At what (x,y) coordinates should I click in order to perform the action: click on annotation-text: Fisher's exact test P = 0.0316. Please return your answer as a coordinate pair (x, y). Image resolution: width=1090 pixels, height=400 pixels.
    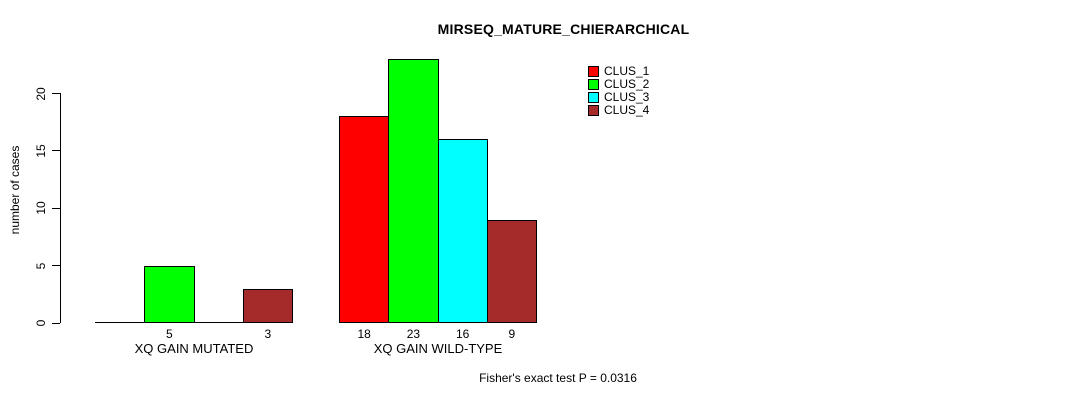
    Looking at the image, I should click on (558, 378).